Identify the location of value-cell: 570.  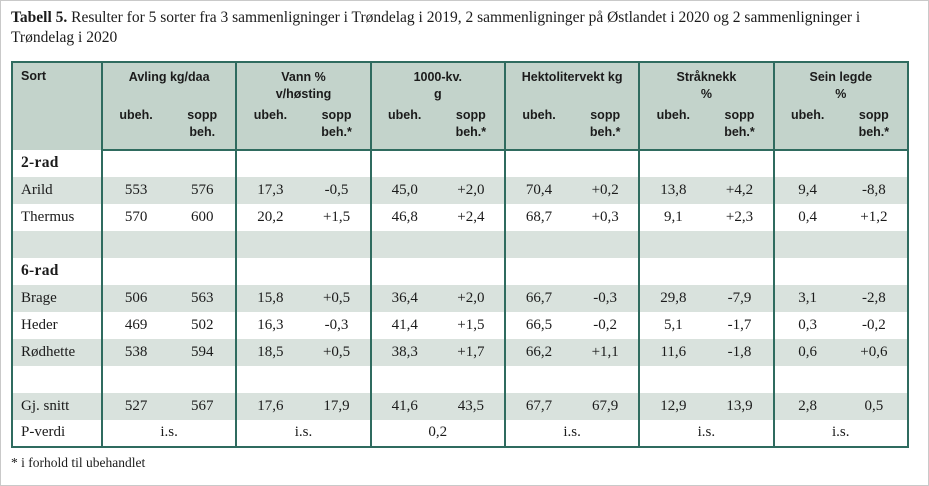
(135, 217).